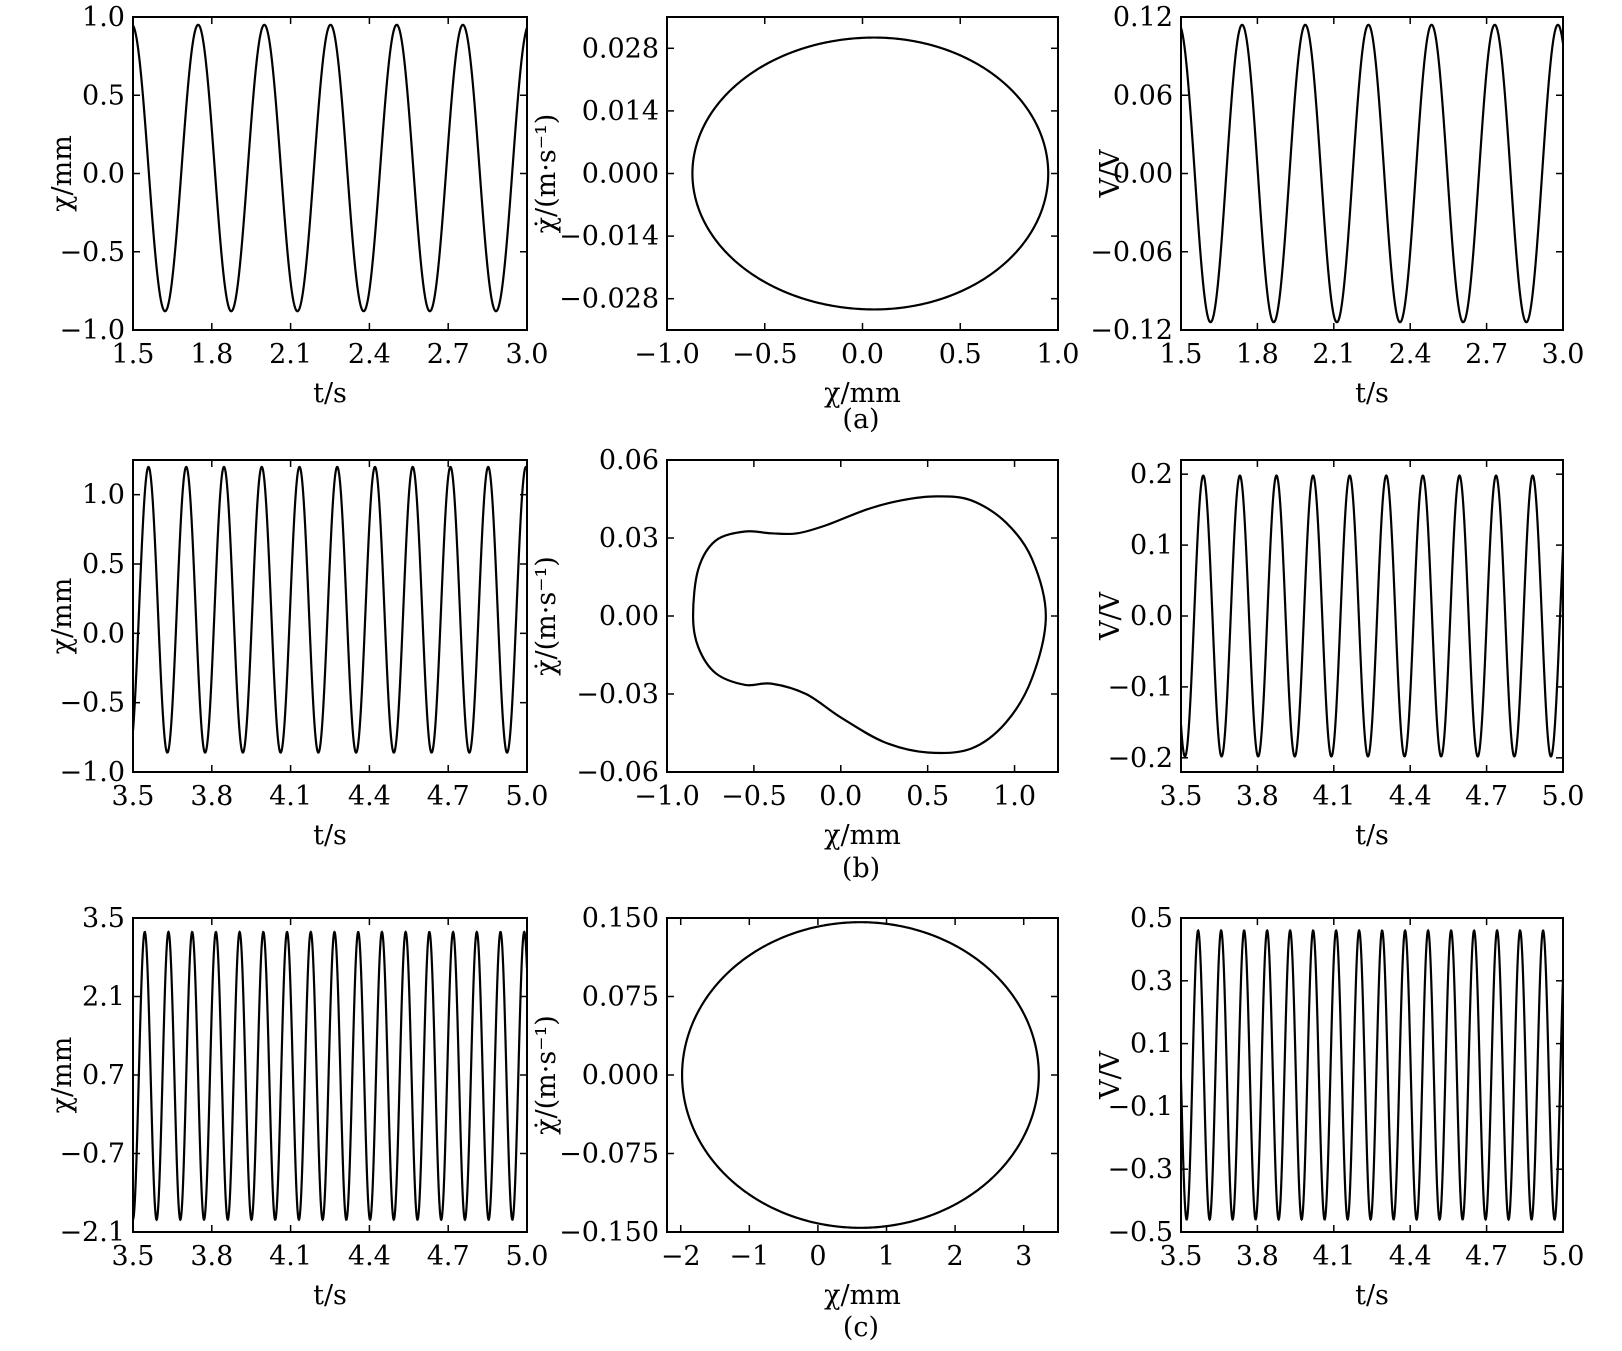  I want to click on x-tick-label: 3.0, so click(527, 354).